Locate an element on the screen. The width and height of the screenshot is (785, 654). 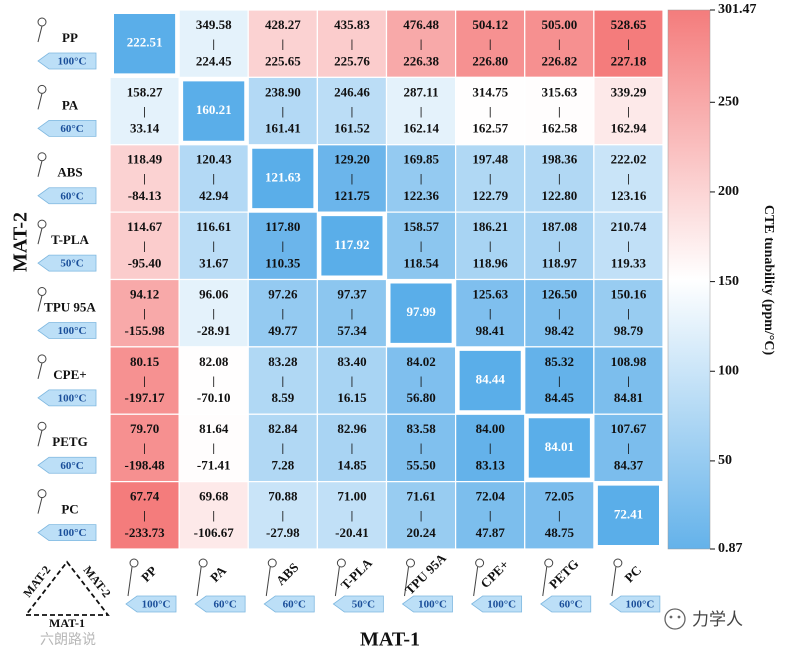
cell-lower-value: 48.75 is located at coordinates (560, 532).